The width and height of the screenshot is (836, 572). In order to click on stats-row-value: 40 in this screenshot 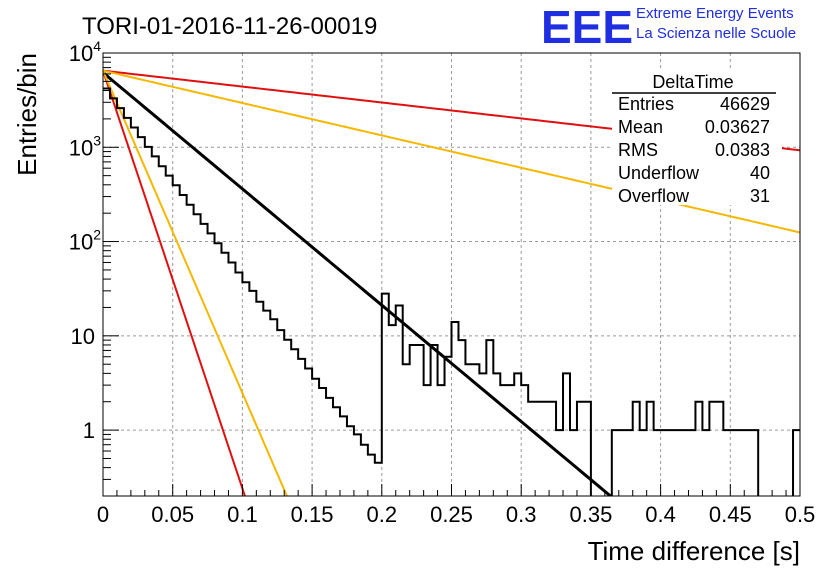, I will do `click(760, 173)`.